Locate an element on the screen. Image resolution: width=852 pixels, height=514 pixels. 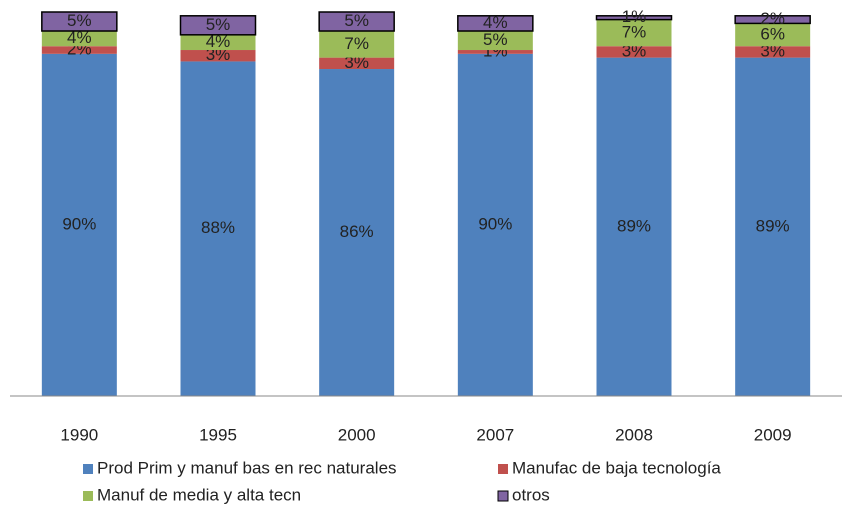
x-tick-label: 2000 is located at coordinates (357, 434).